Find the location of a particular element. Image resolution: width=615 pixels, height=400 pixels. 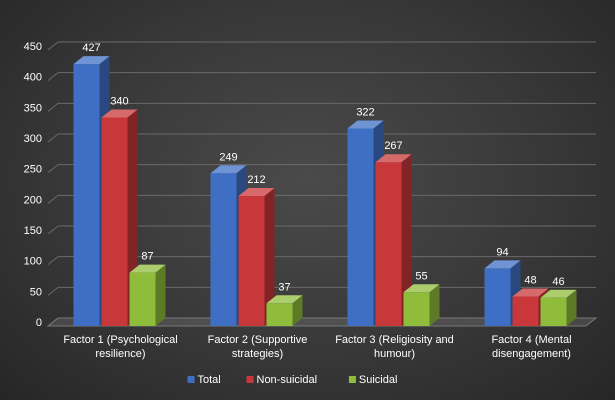

data-label: 249 is located at coordinates (228, 157).